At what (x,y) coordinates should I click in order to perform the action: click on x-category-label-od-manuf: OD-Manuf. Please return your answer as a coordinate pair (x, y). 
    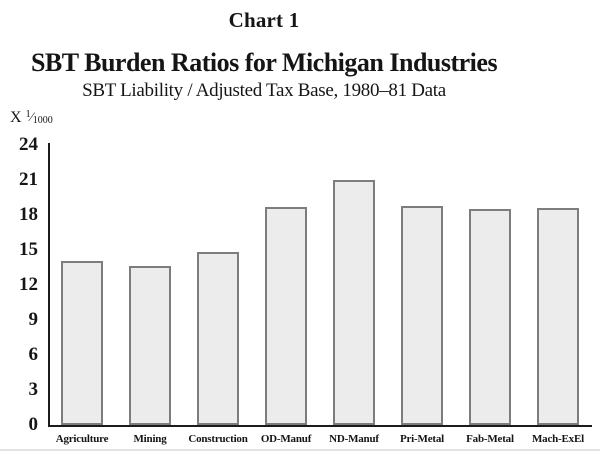
    Looking at the image, I should click on (286, 439).